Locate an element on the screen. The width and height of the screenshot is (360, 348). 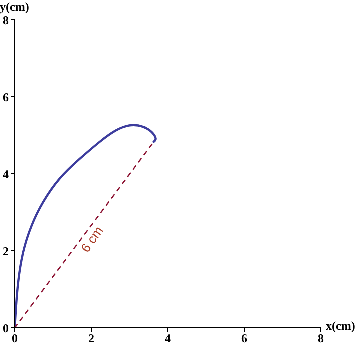
x-axis-title: x(cm) is located at coordinates (341, 326).